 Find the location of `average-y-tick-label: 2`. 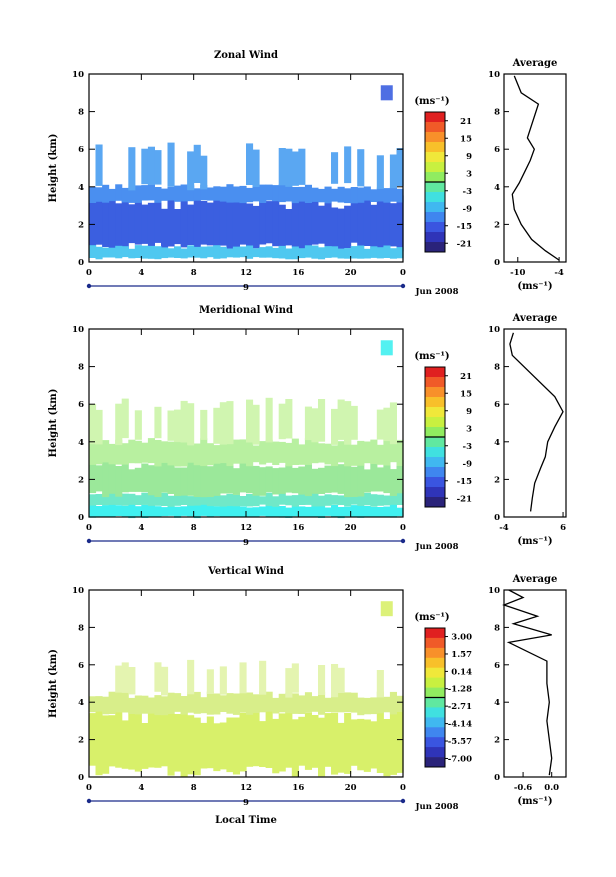

average-y-tick-label: 2 is located at coordinates (497, 741).